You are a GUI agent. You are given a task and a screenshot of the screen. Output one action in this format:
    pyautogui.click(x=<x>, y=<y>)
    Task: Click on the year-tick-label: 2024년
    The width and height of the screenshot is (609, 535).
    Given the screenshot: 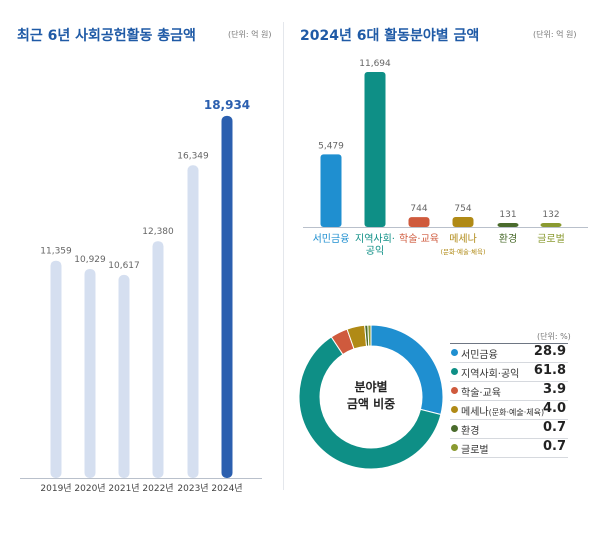 What is the action you would take?
    pyautogui.click(x=226, y=488)
    